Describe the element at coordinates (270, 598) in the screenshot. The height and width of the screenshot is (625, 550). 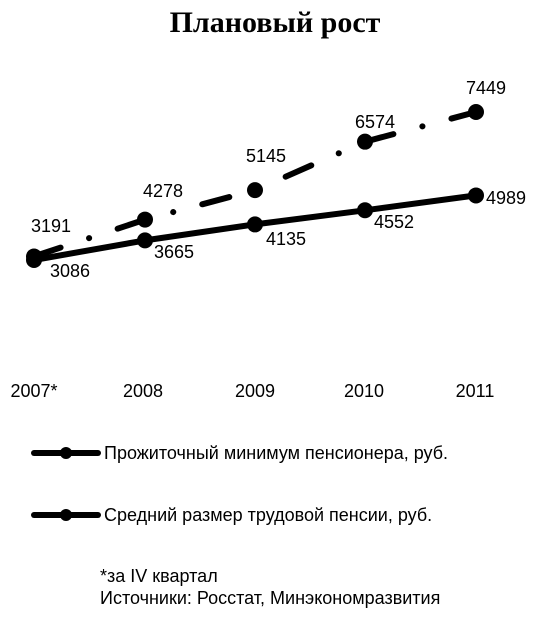
I see `footnote-sources: Источники: Росстат, Минэкономразвития` at that location.